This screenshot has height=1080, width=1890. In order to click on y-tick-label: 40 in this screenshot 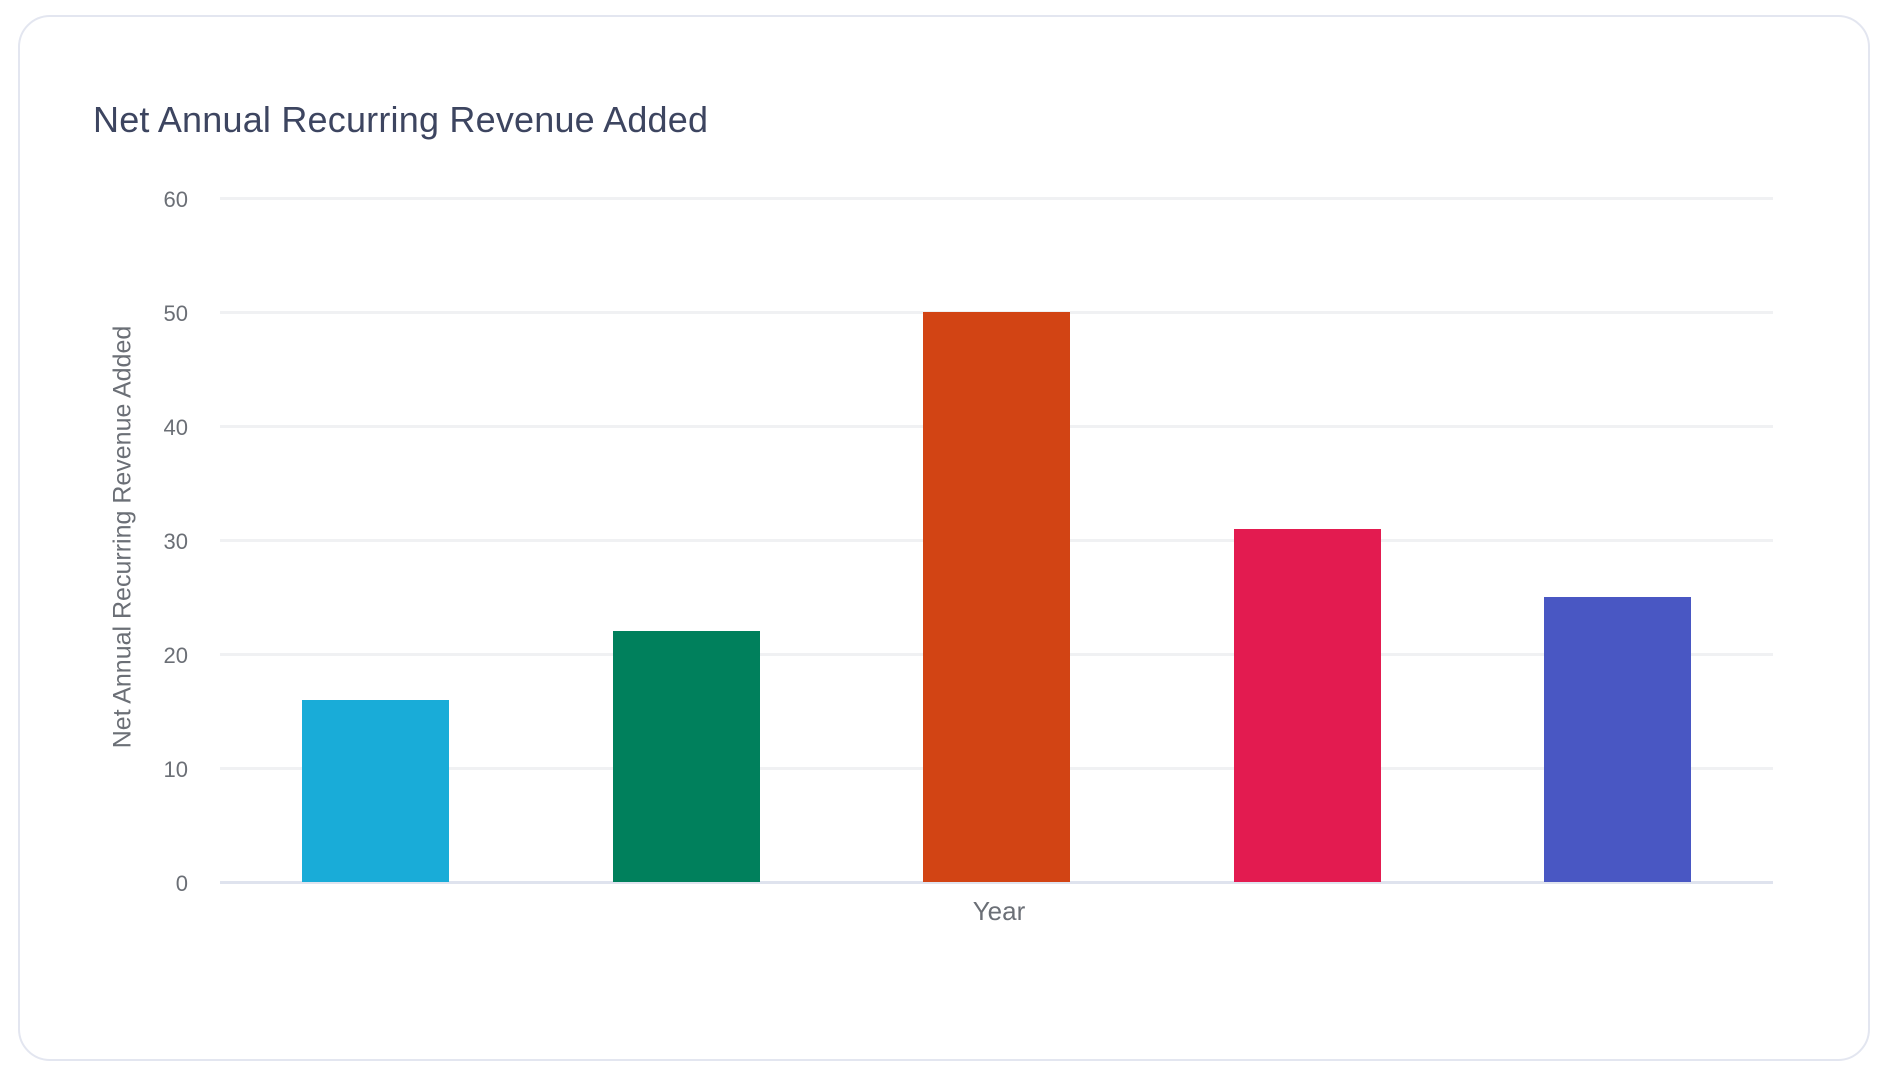, I will do `click(175, 427)`.